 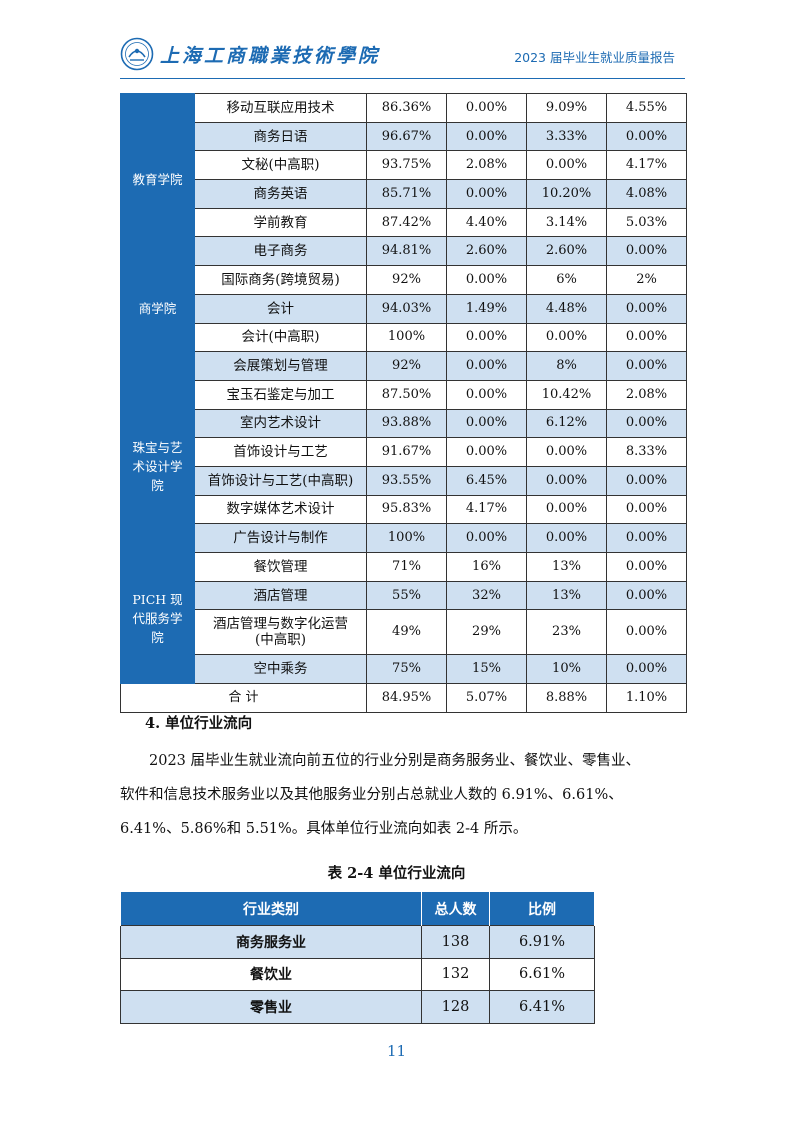 What do you see at coordinates (455, 1007) in the screenshot?
I see `count-cell: 128` at bounding box center [455, 1007].